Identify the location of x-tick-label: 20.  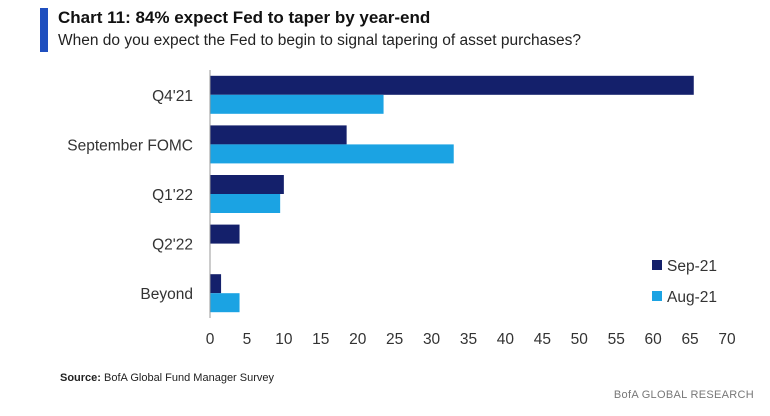
(358, 339).